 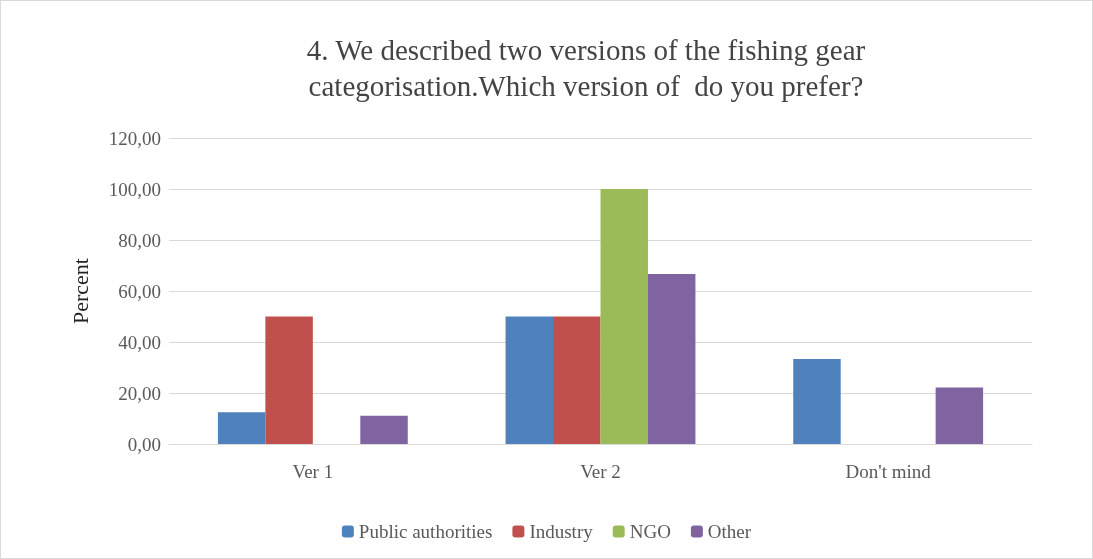 I want to click on y-tick-label: 40,00, so click(x=139, y=342).